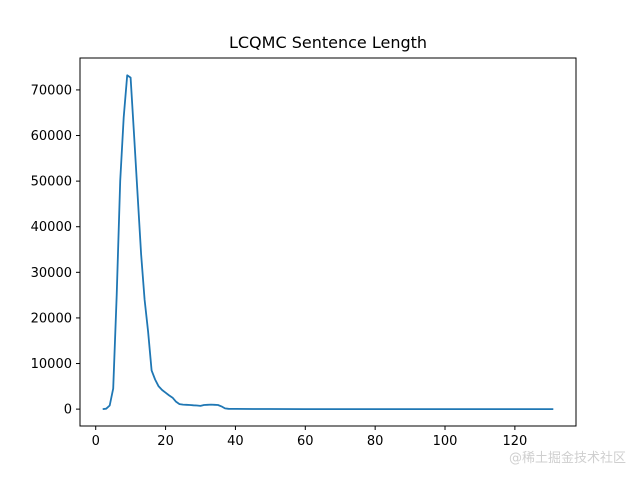 This screenshot has width=640, height=480. Describe the element at coordinates (51, 318) in the screenshot. I see `y-tick-label: 20000` at that location.